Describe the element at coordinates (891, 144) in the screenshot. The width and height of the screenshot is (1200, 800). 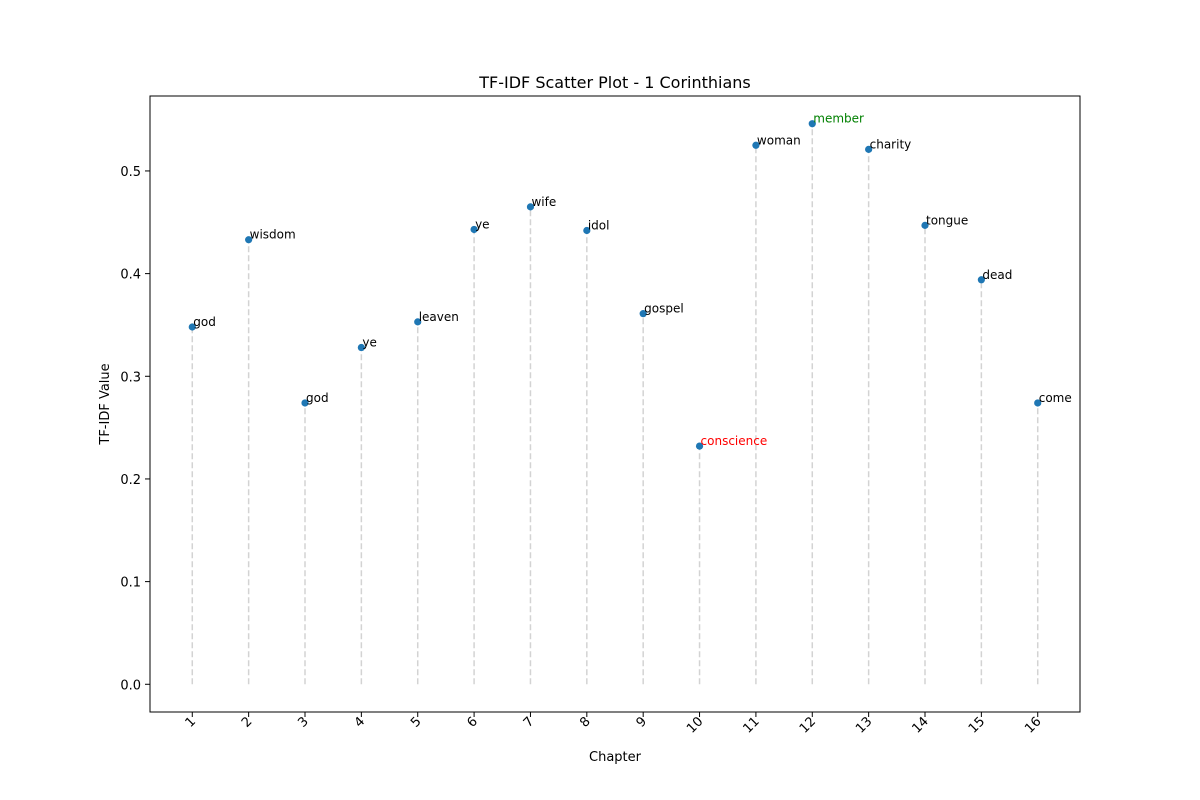
I see `point-label: charity` at that location.